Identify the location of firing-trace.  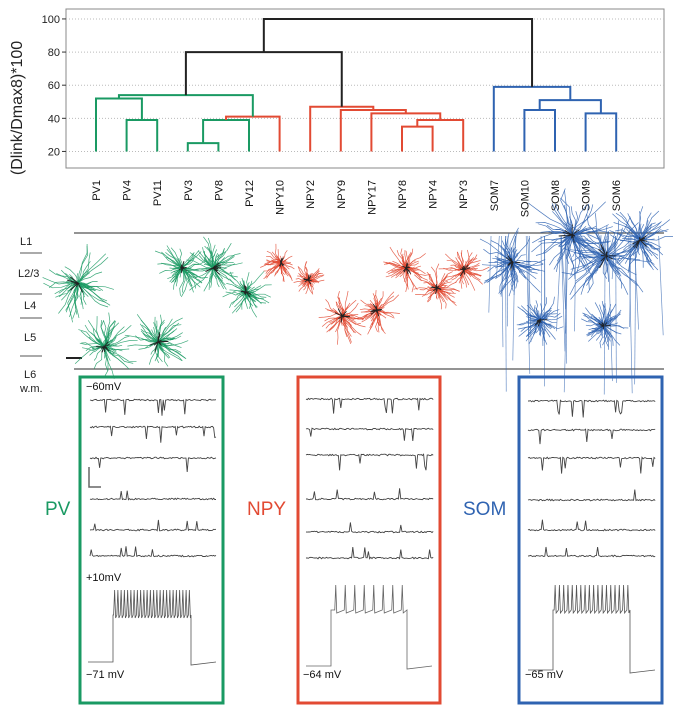
(592, 629).